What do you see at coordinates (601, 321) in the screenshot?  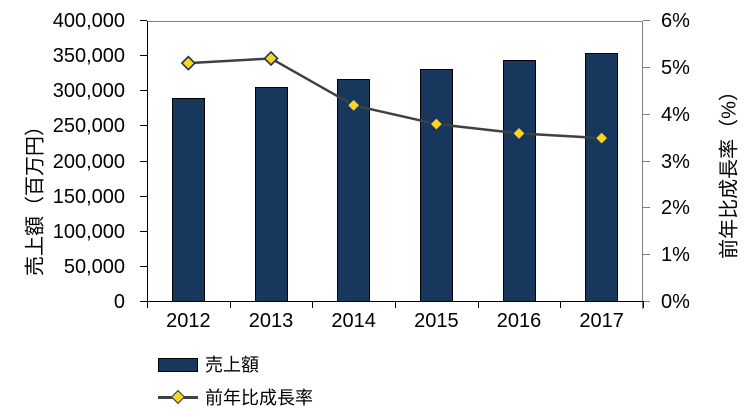 I see `x-axis-label-2017: 2017` at bounding box center [601, 321].